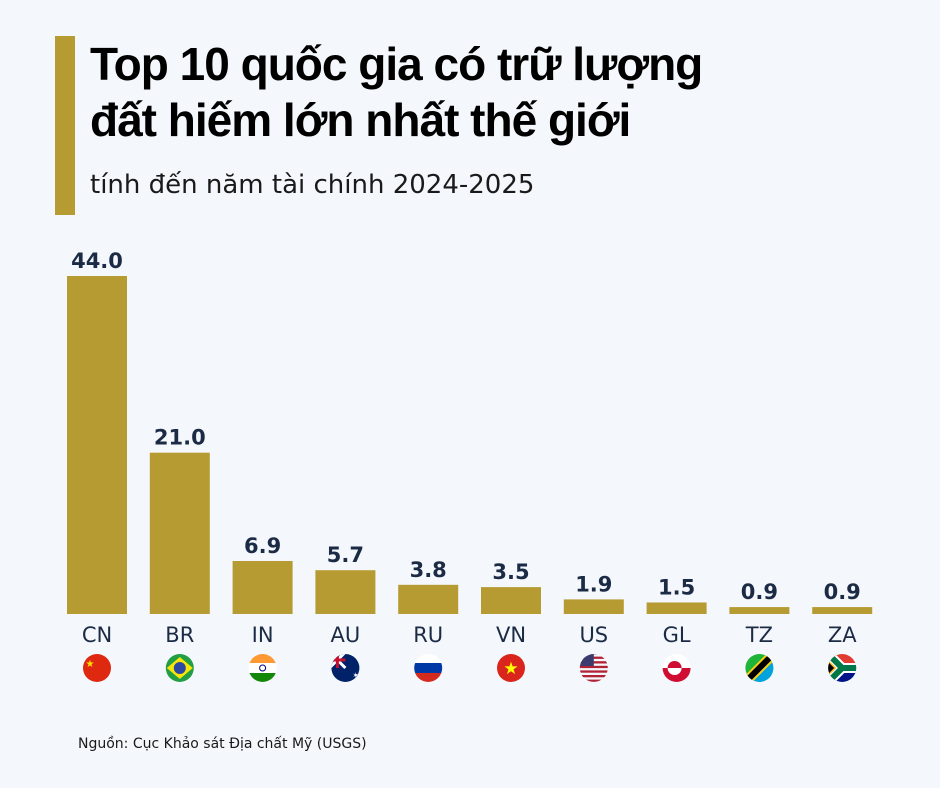  I want to click on data-label-IN: 6.9, so click(262, 546).